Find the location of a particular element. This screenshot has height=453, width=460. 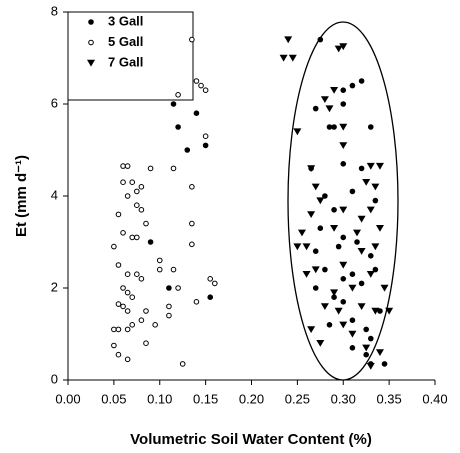

x-tick-label: 0.15 is located at coordinates (205, 398).